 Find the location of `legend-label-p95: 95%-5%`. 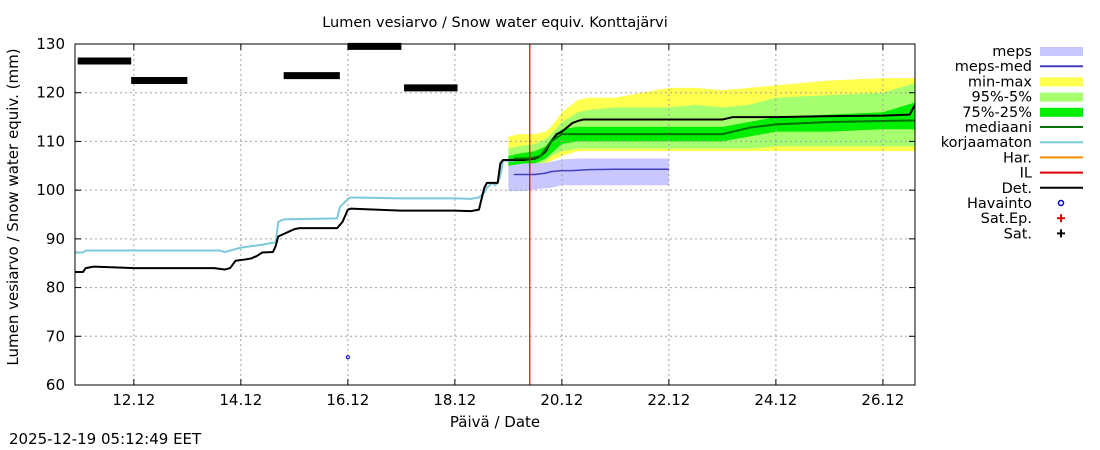

legend-label-p95: 95%-5% is located at coordinates (1002, 98).